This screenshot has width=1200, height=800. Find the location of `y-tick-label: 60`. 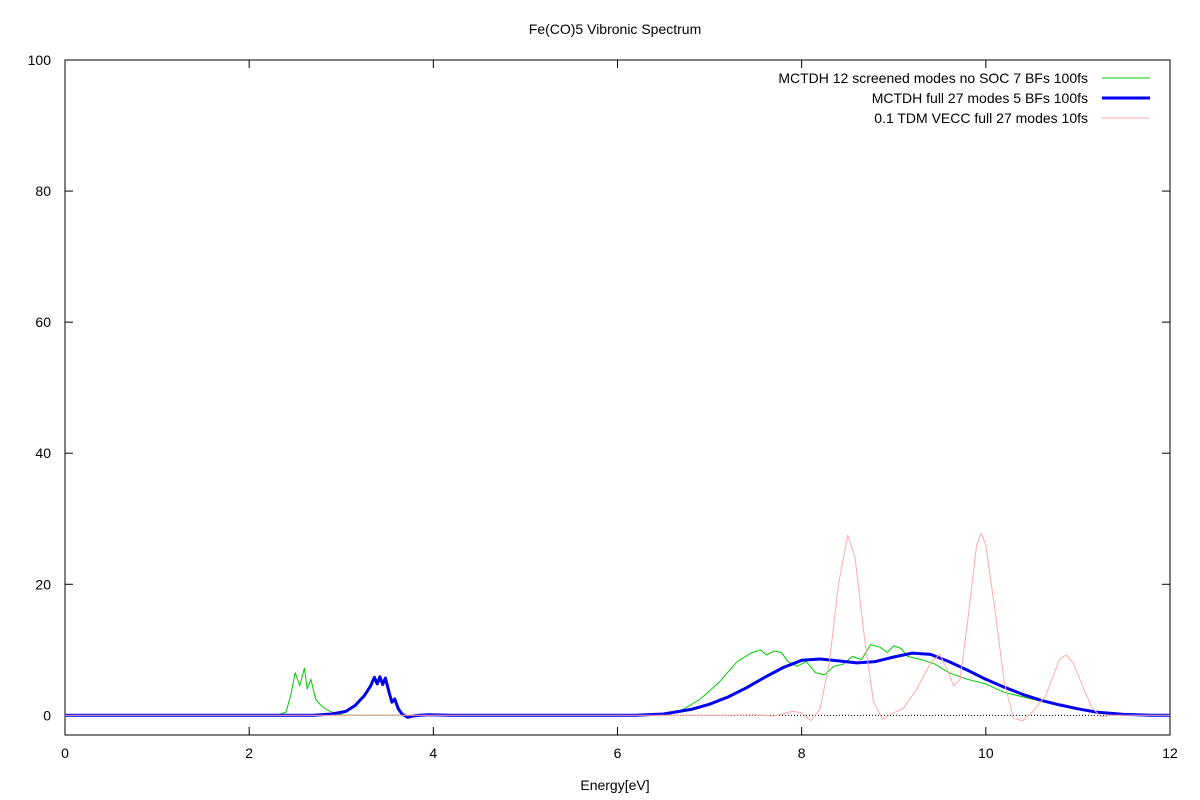

y-tick-label: 60 is located at coordinates (43, 322).